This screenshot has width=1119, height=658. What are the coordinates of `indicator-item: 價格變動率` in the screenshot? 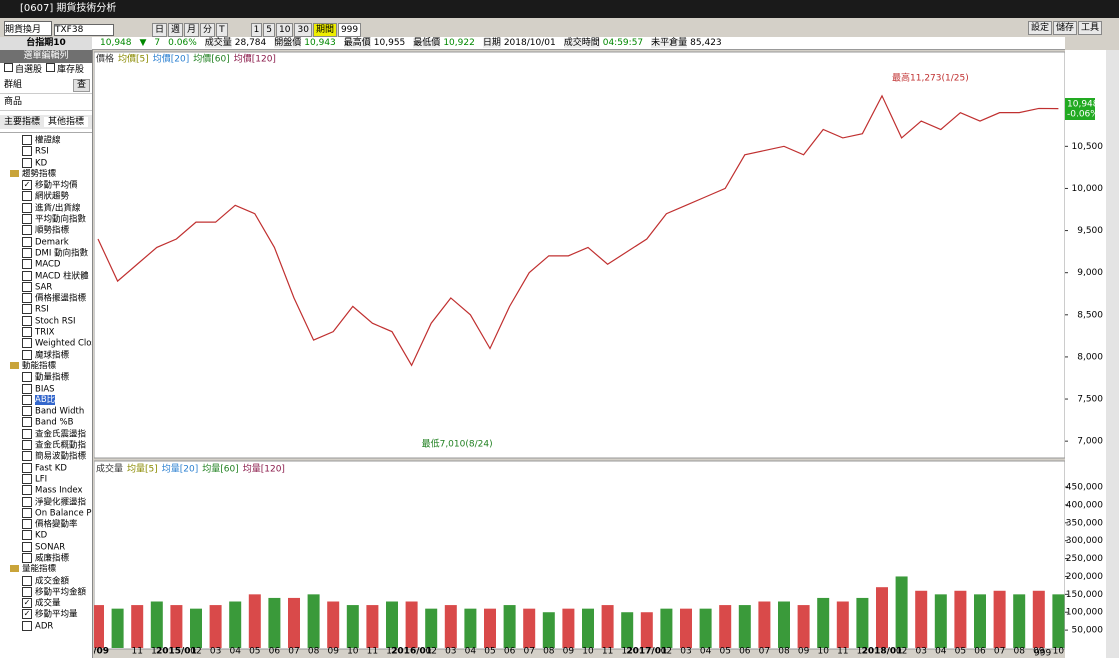 It's located at (46, 524).